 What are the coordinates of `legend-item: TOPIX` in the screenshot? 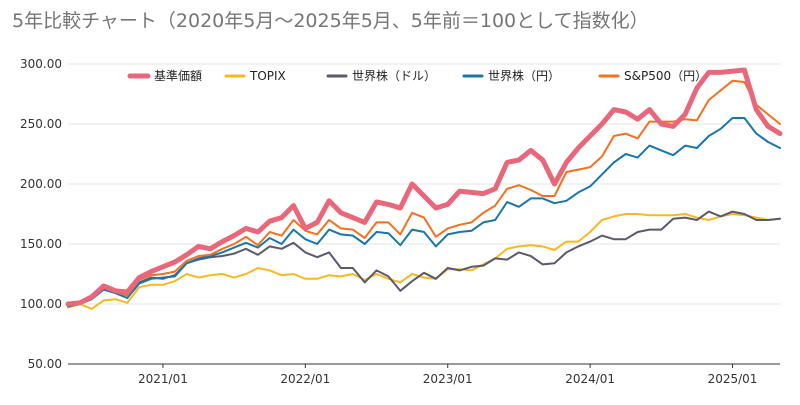 It's located at (255, 76).